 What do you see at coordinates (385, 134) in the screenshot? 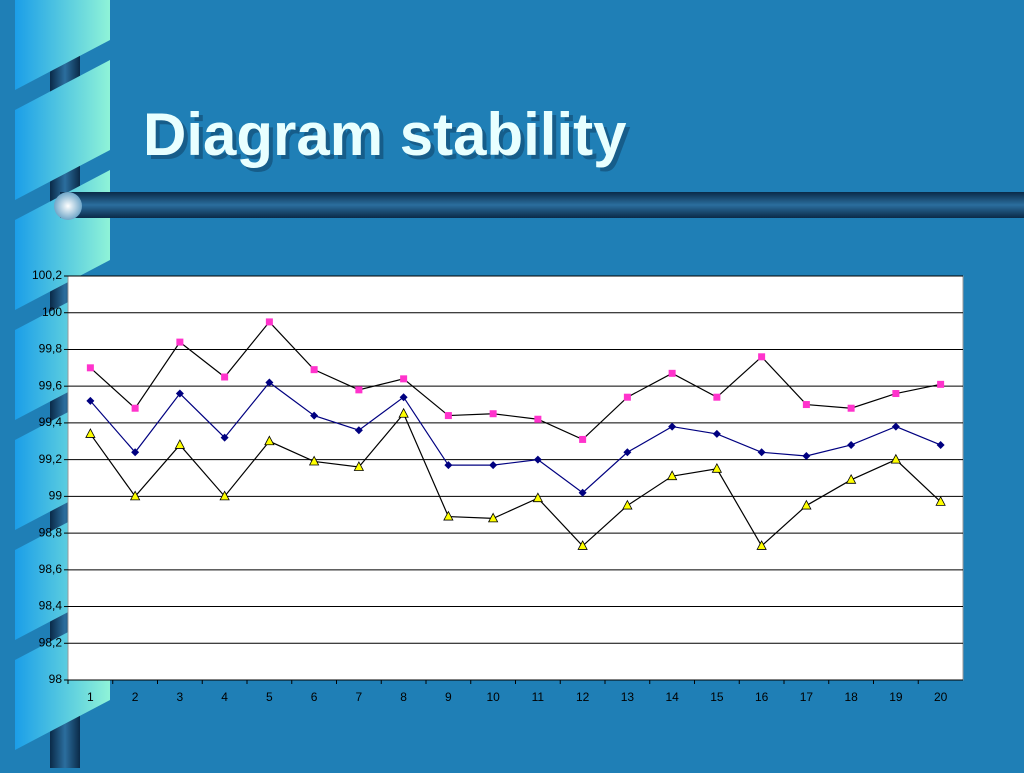
I see `title: Diagram stability` at bounding box center [385, 134].